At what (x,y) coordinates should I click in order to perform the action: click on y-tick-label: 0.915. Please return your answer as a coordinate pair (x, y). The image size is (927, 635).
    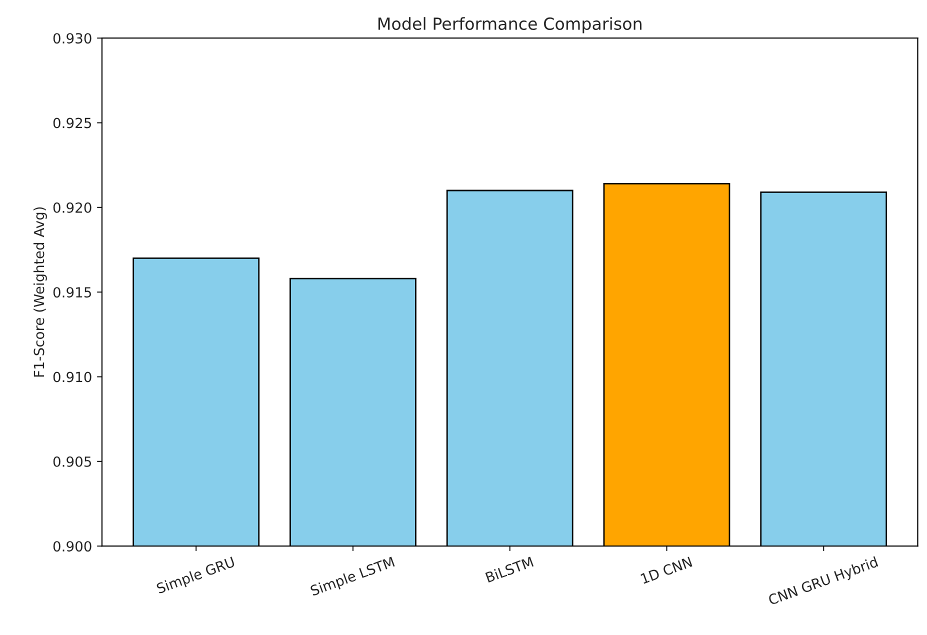
    Looking at the image, I should click on (72, 292).